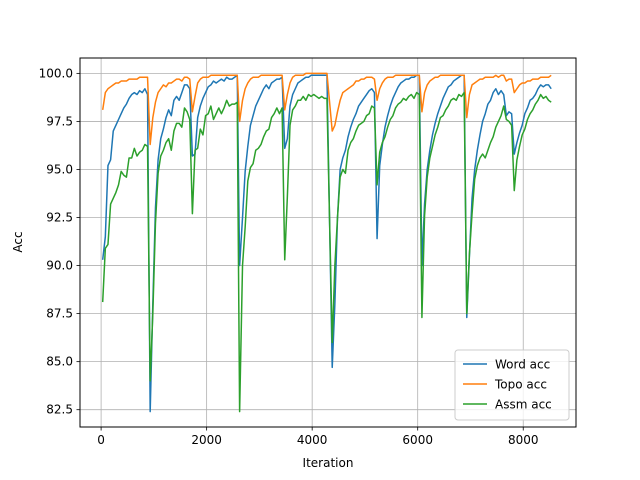  What do you see at coordinates (59, 241) in the screenshot?
I see `y-axis-ticks: 82.5 85.0 87.5 90.0 92.5 95.0 97.5 100.0` at bounding box center [59, 241].